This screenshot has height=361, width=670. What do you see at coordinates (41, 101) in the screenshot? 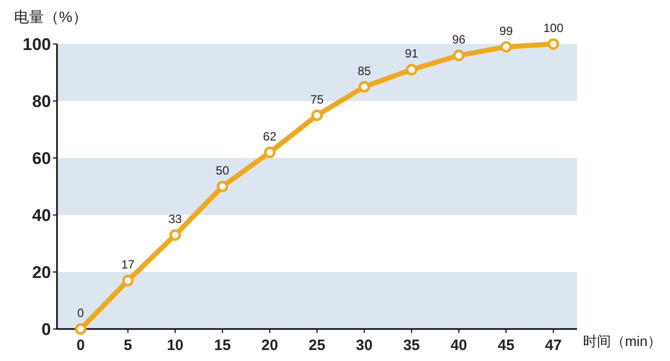
I see `y-tick-label: 80` at bounding box center [41, 101].